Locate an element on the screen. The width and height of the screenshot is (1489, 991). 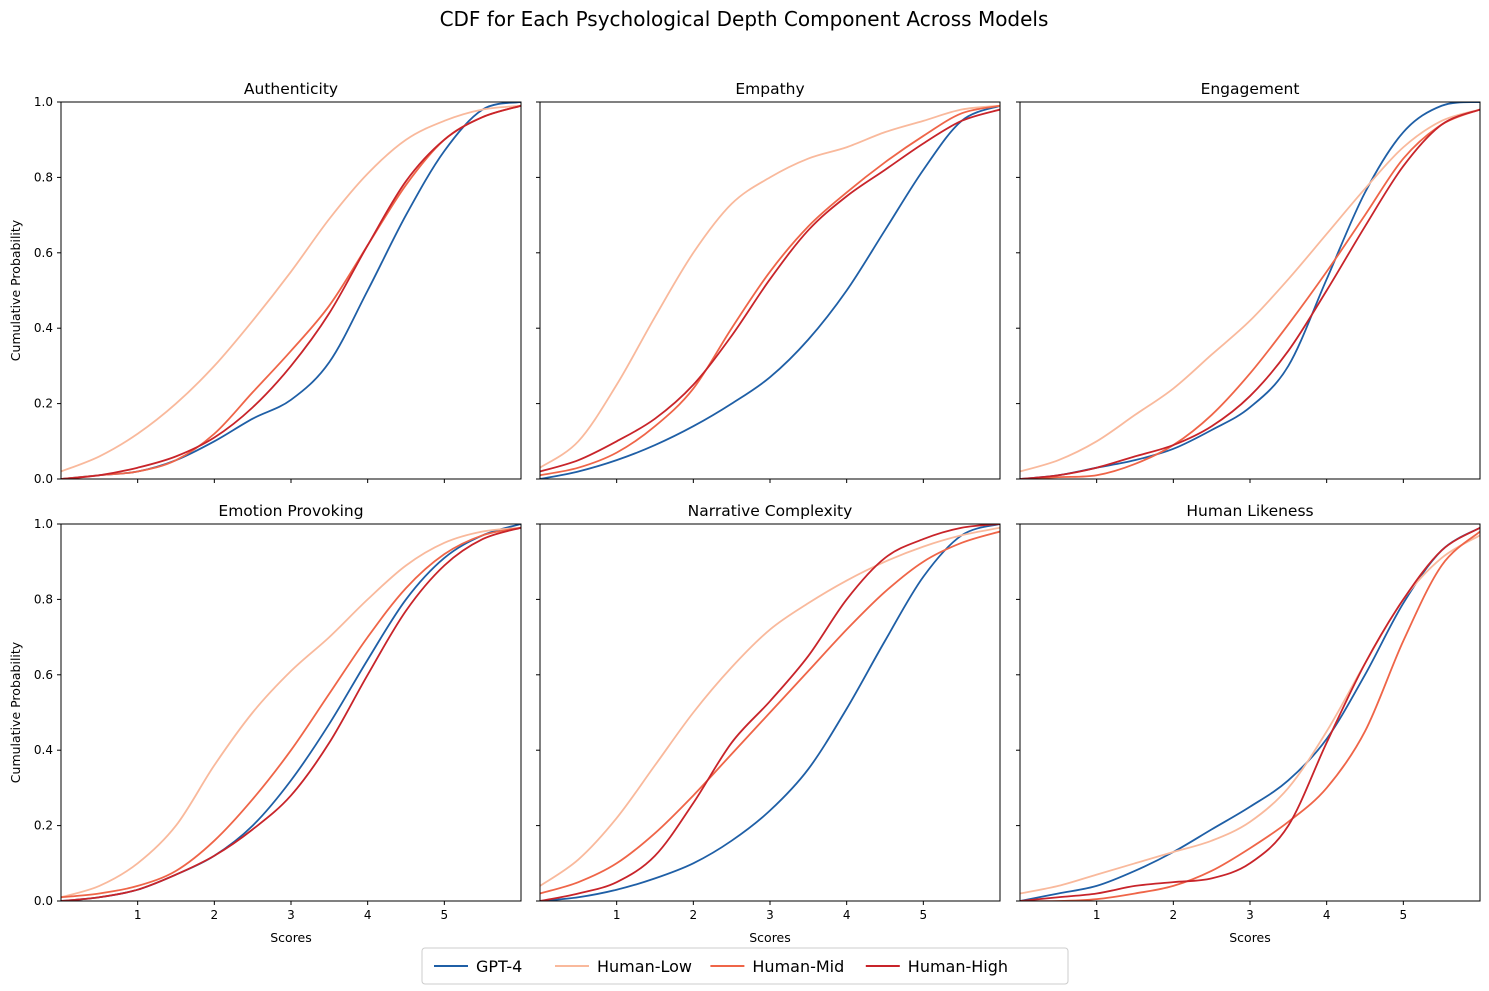
subplot-title: Narrative Complexity is located at coordinates (770, 511).